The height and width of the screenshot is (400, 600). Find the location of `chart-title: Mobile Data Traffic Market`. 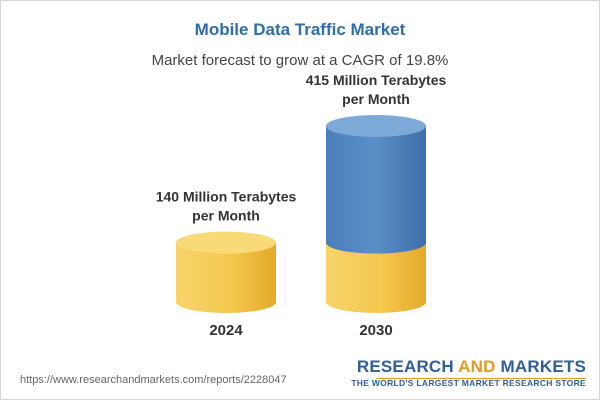

chart-title: Mobile Data Traffic Market is located at coordinates (300, 29).